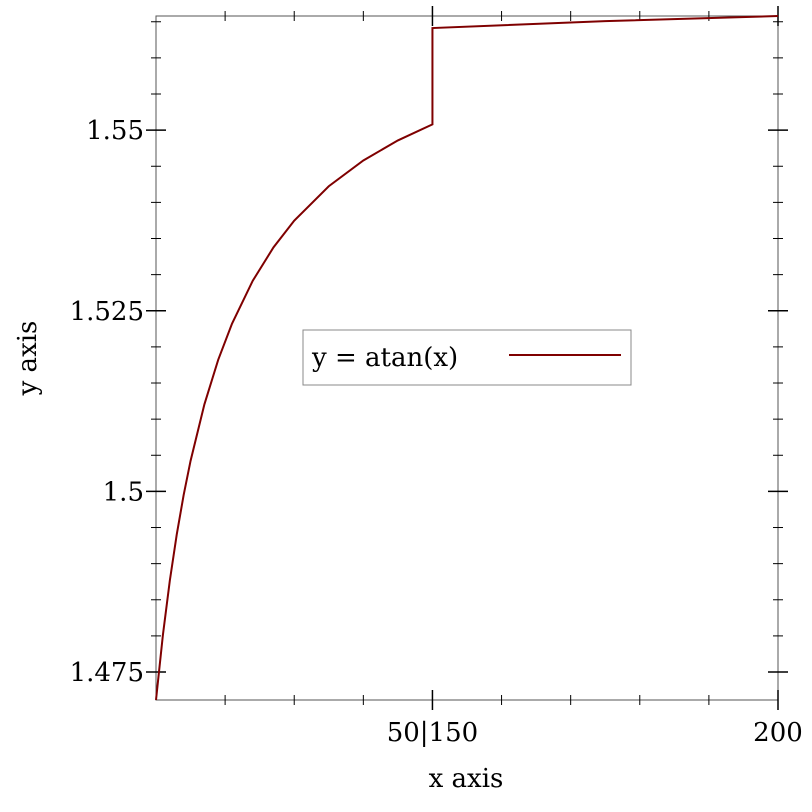  I want to click on y-tick-label: 1.475, so click(107, 673).